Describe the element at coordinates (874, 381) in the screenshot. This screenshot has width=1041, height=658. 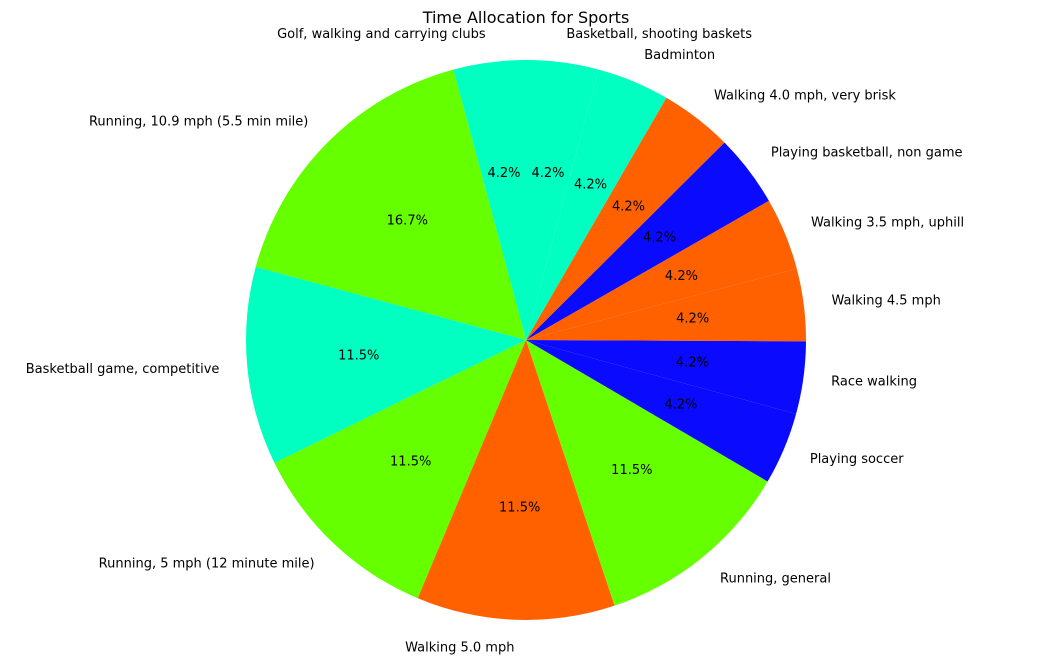
I see `slice-category-label: Race walking` at that location.